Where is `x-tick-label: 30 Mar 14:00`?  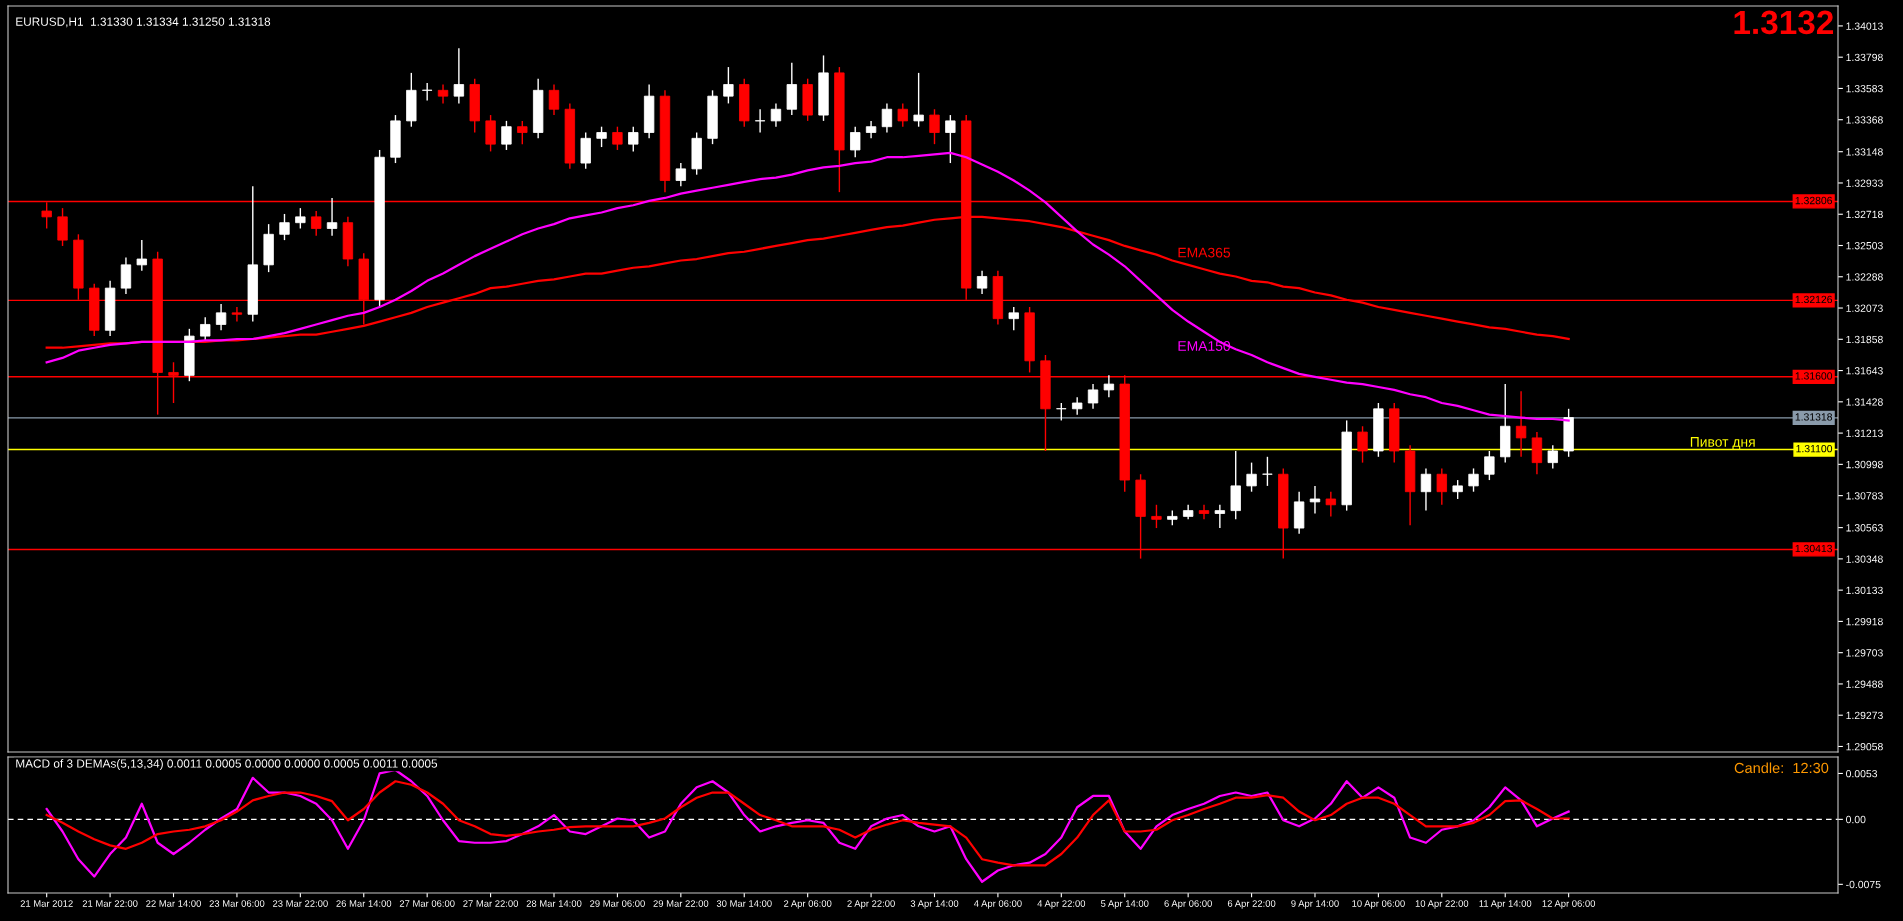
x-tick-label: 30 Mar 14:00 is located at coordinates (744, 903).